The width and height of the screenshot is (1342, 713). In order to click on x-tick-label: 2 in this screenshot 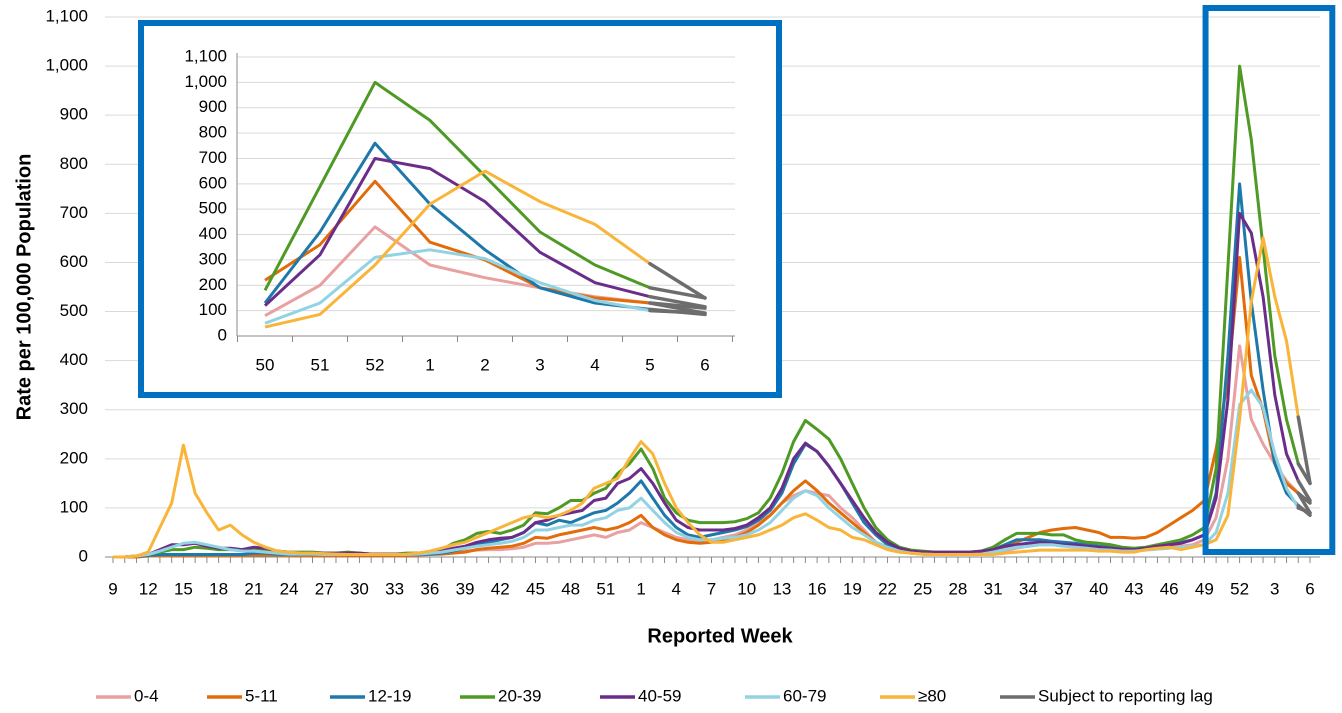, I will do `click(484, 364)`.